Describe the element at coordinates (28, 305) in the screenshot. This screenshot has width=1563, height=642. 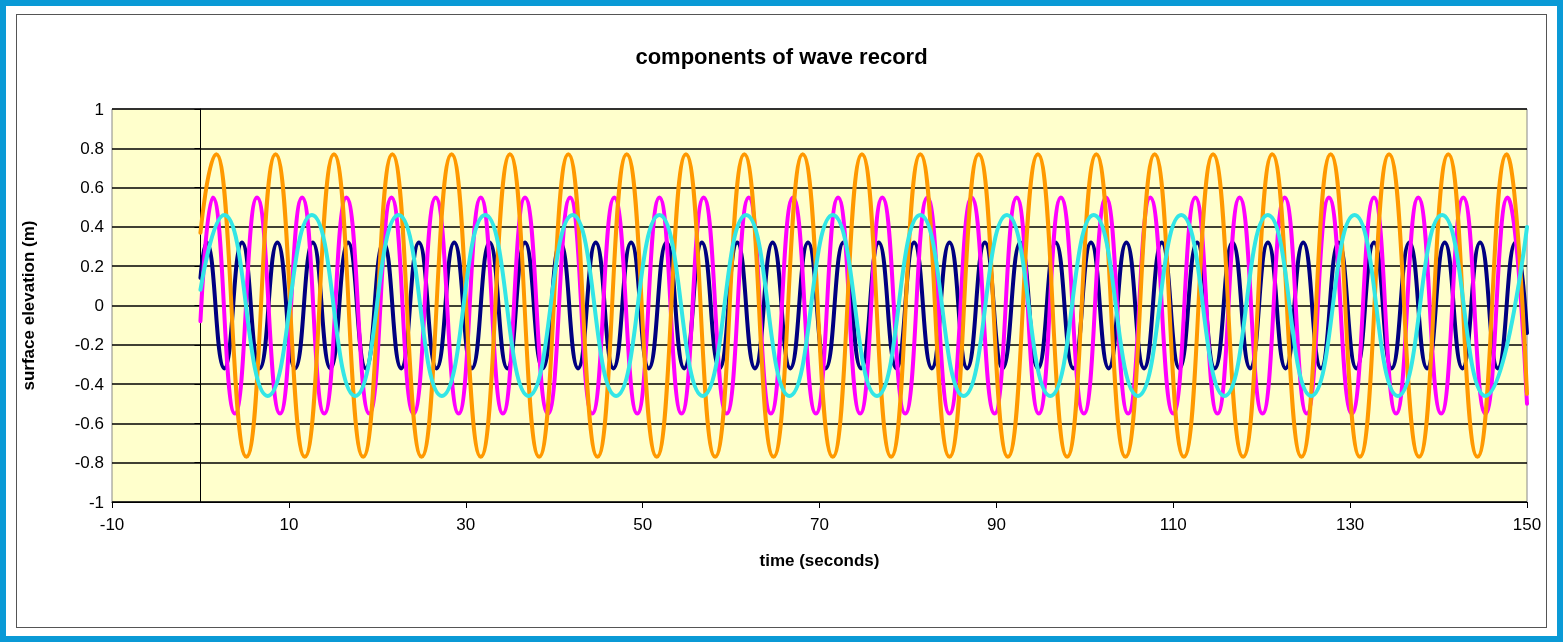
I see `y-axis-title: surface elevation (m)` at that location.